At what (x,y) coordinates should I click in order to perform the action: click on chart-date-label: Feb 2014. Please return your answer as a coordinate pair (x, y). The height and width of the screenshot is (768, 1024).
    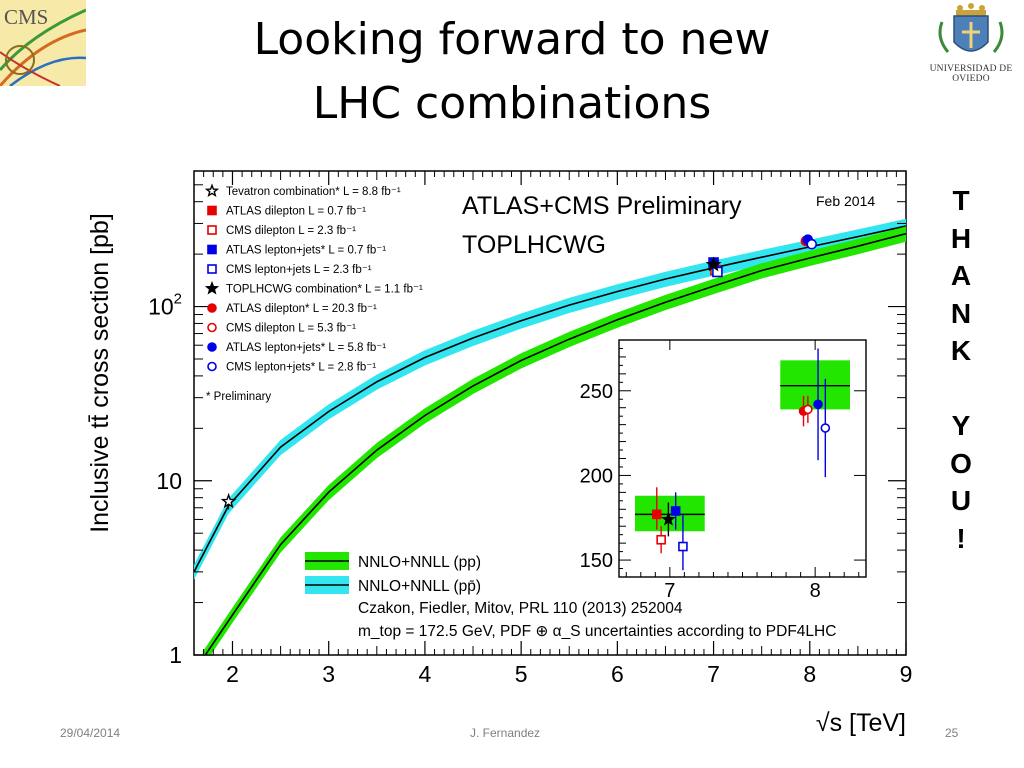
    Looking at the image, I should click on (845, 201).